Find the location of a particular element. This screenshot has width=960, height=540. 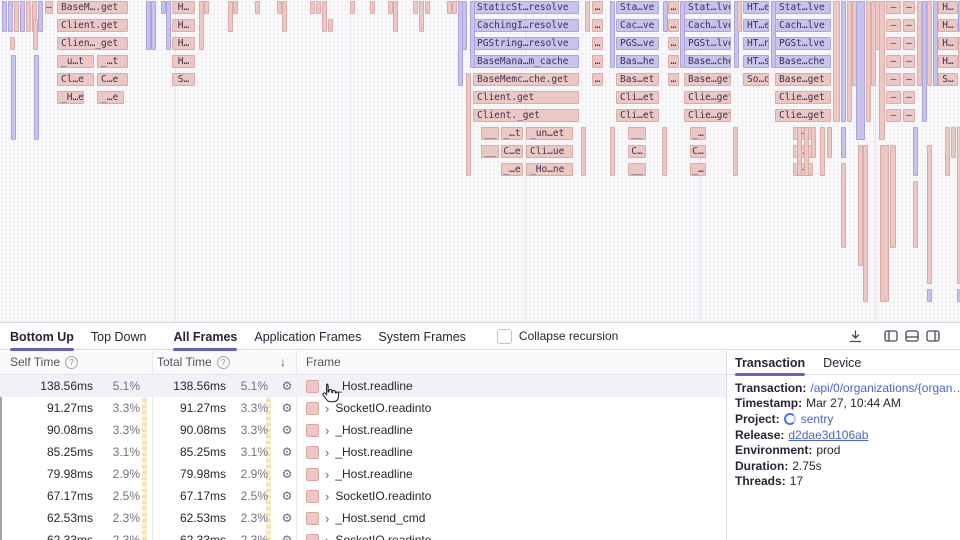

total-time-column-header: Total Time ? is located at coordinates (193, 362).